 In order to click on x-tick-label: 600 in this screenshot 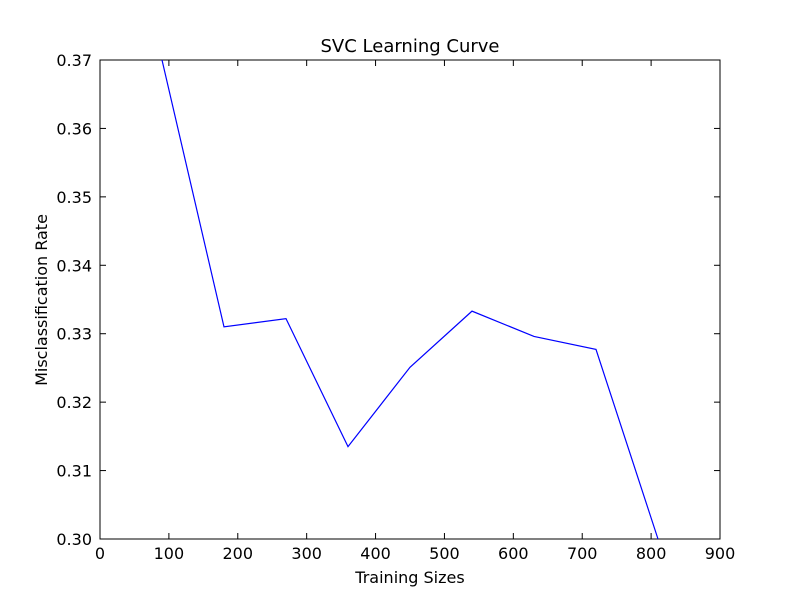, I will do `click(513, 553)`.